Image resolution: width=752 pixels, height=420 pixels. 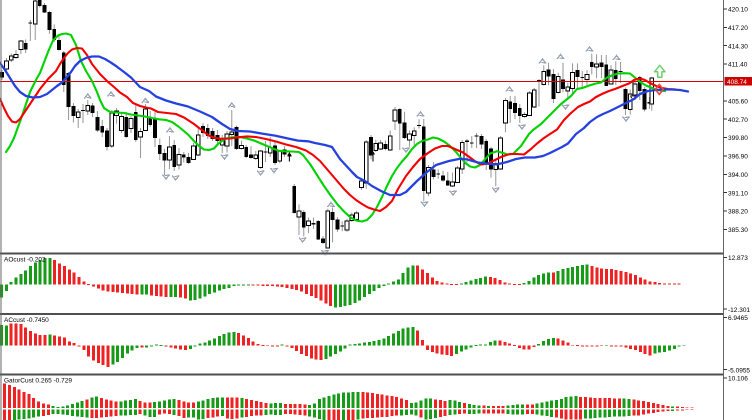 I want to click on svg-text: 6.9465, so click(x=738, y=318).